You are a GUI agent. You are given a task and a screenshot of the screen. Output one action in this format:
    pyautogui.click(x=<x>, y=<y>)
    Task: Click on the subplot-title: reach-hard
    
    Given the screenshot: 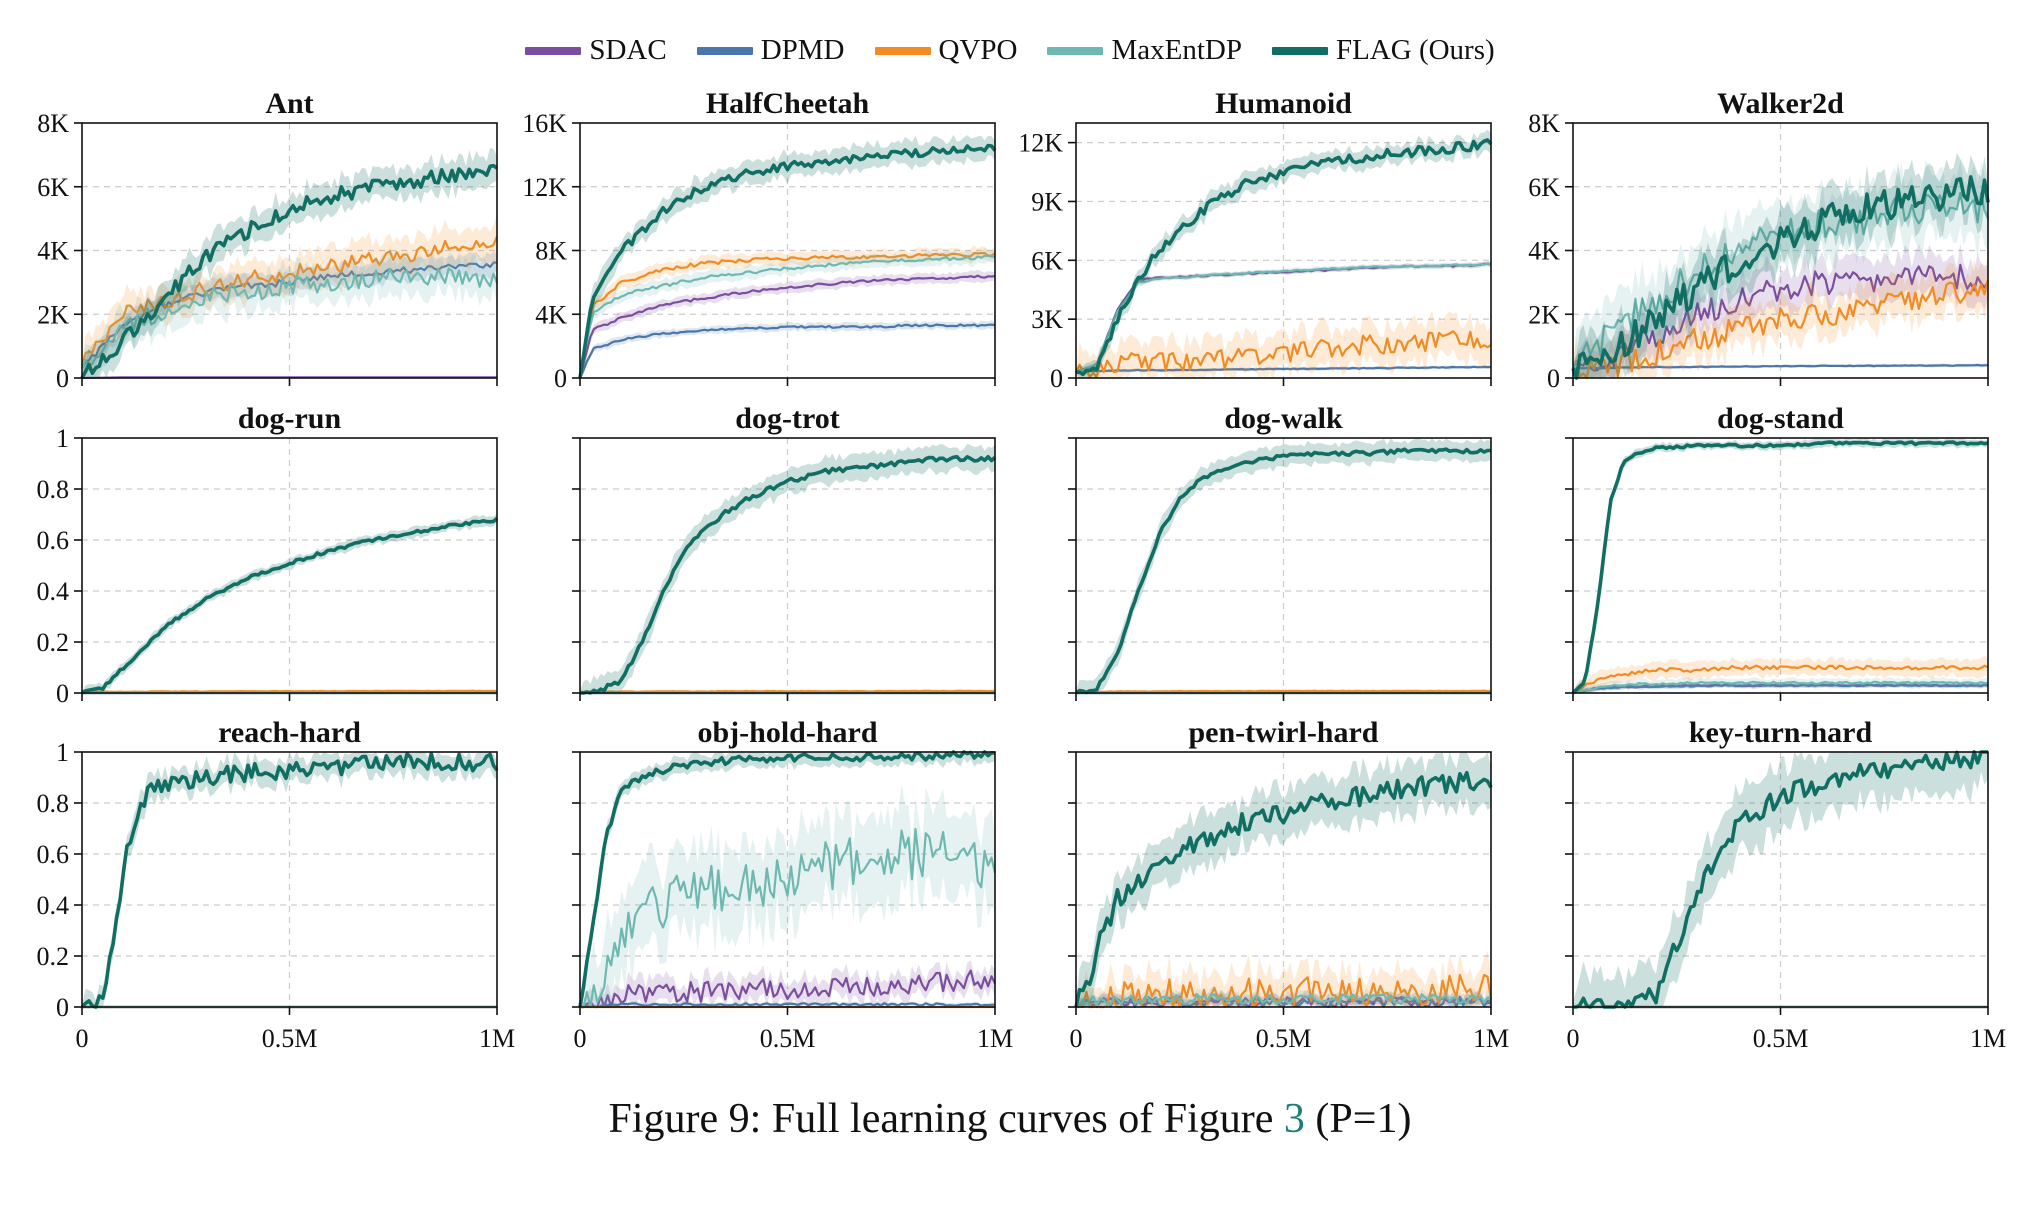 What is the action you would take?
    pyautogui.click(x=289, y=732)
    